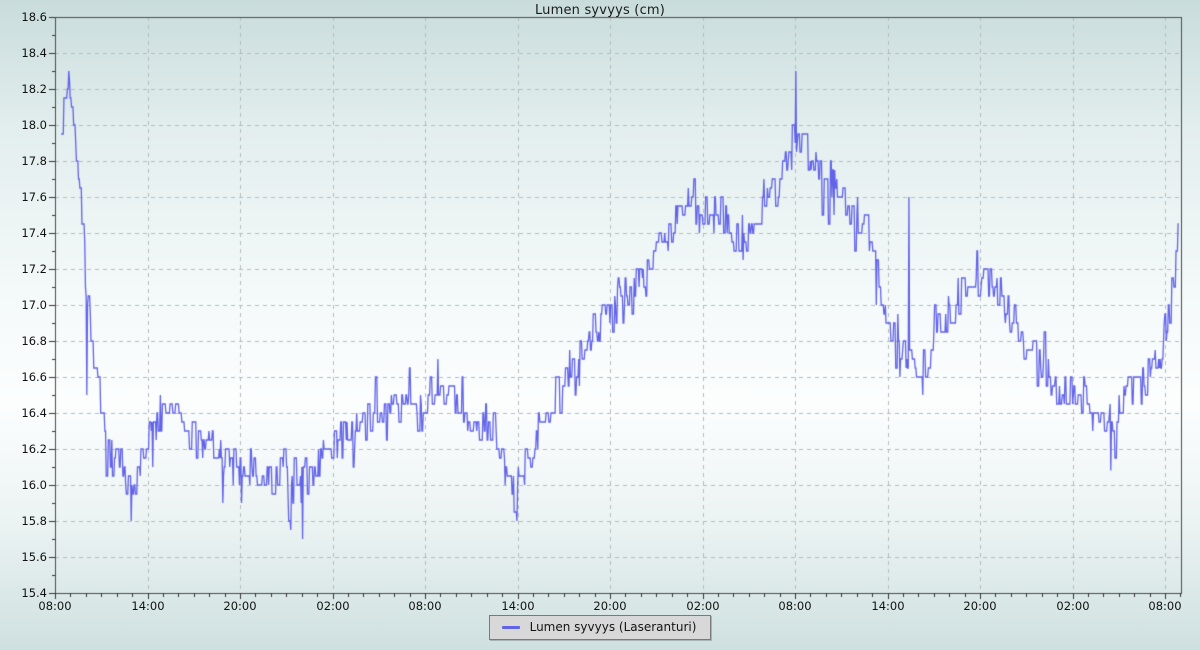 The image size is (1200, 650). What do you see at coordinates (34, 377) in the screenshot?
I see `y-tick-label: 16.6` at bounding box center [34, 377].